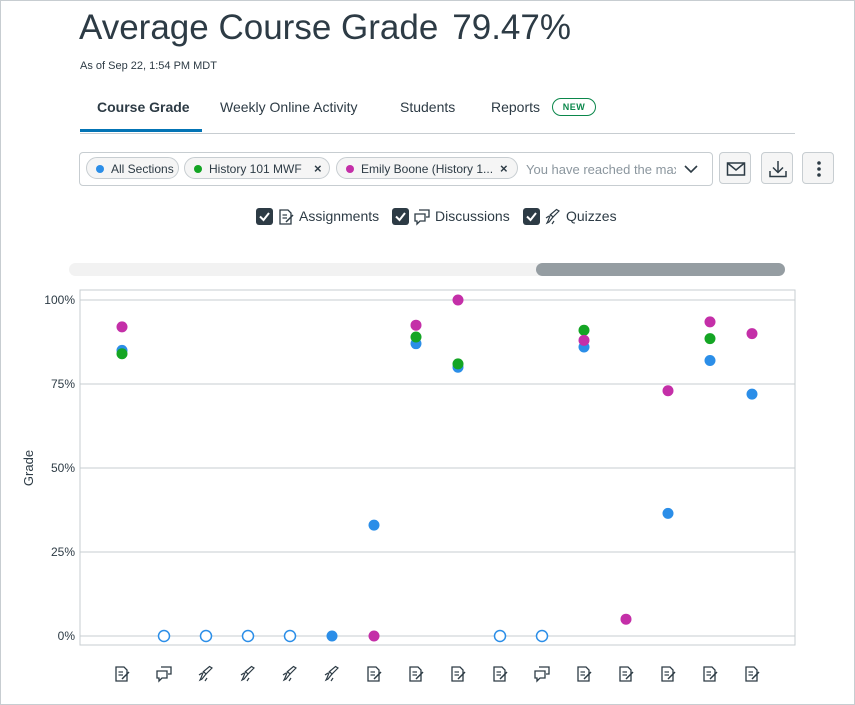  I want to click on legend-dot-green, so click(198, 169).